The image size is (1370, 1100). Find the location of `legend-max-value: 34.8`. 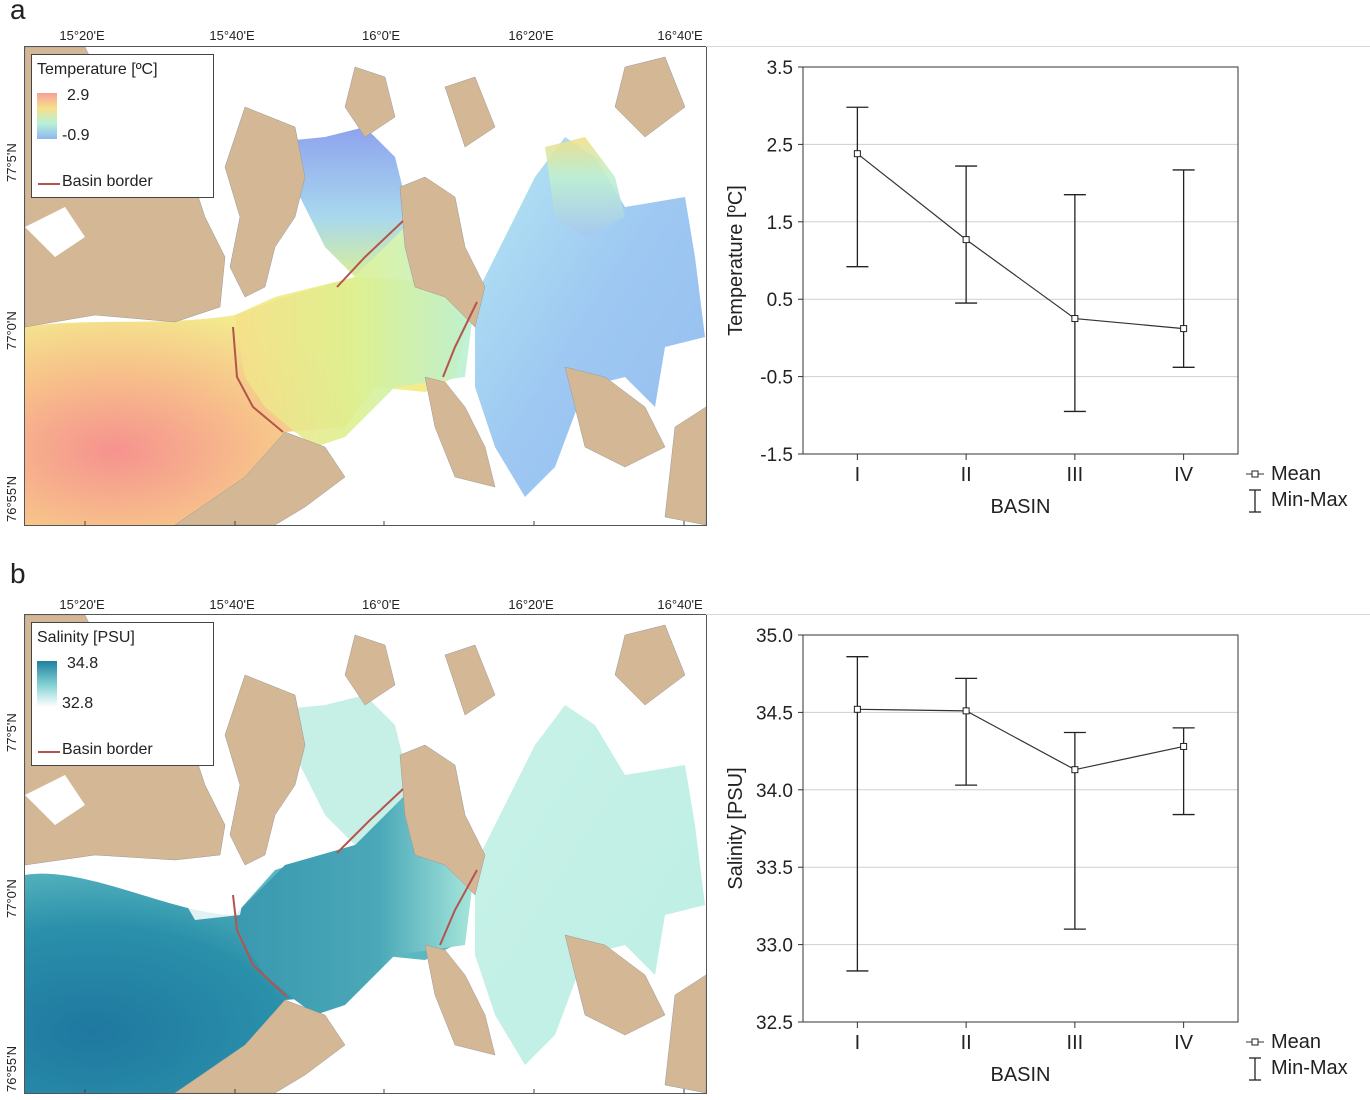

legend-max-value: 34.8 is located at coordinates (83, 663).